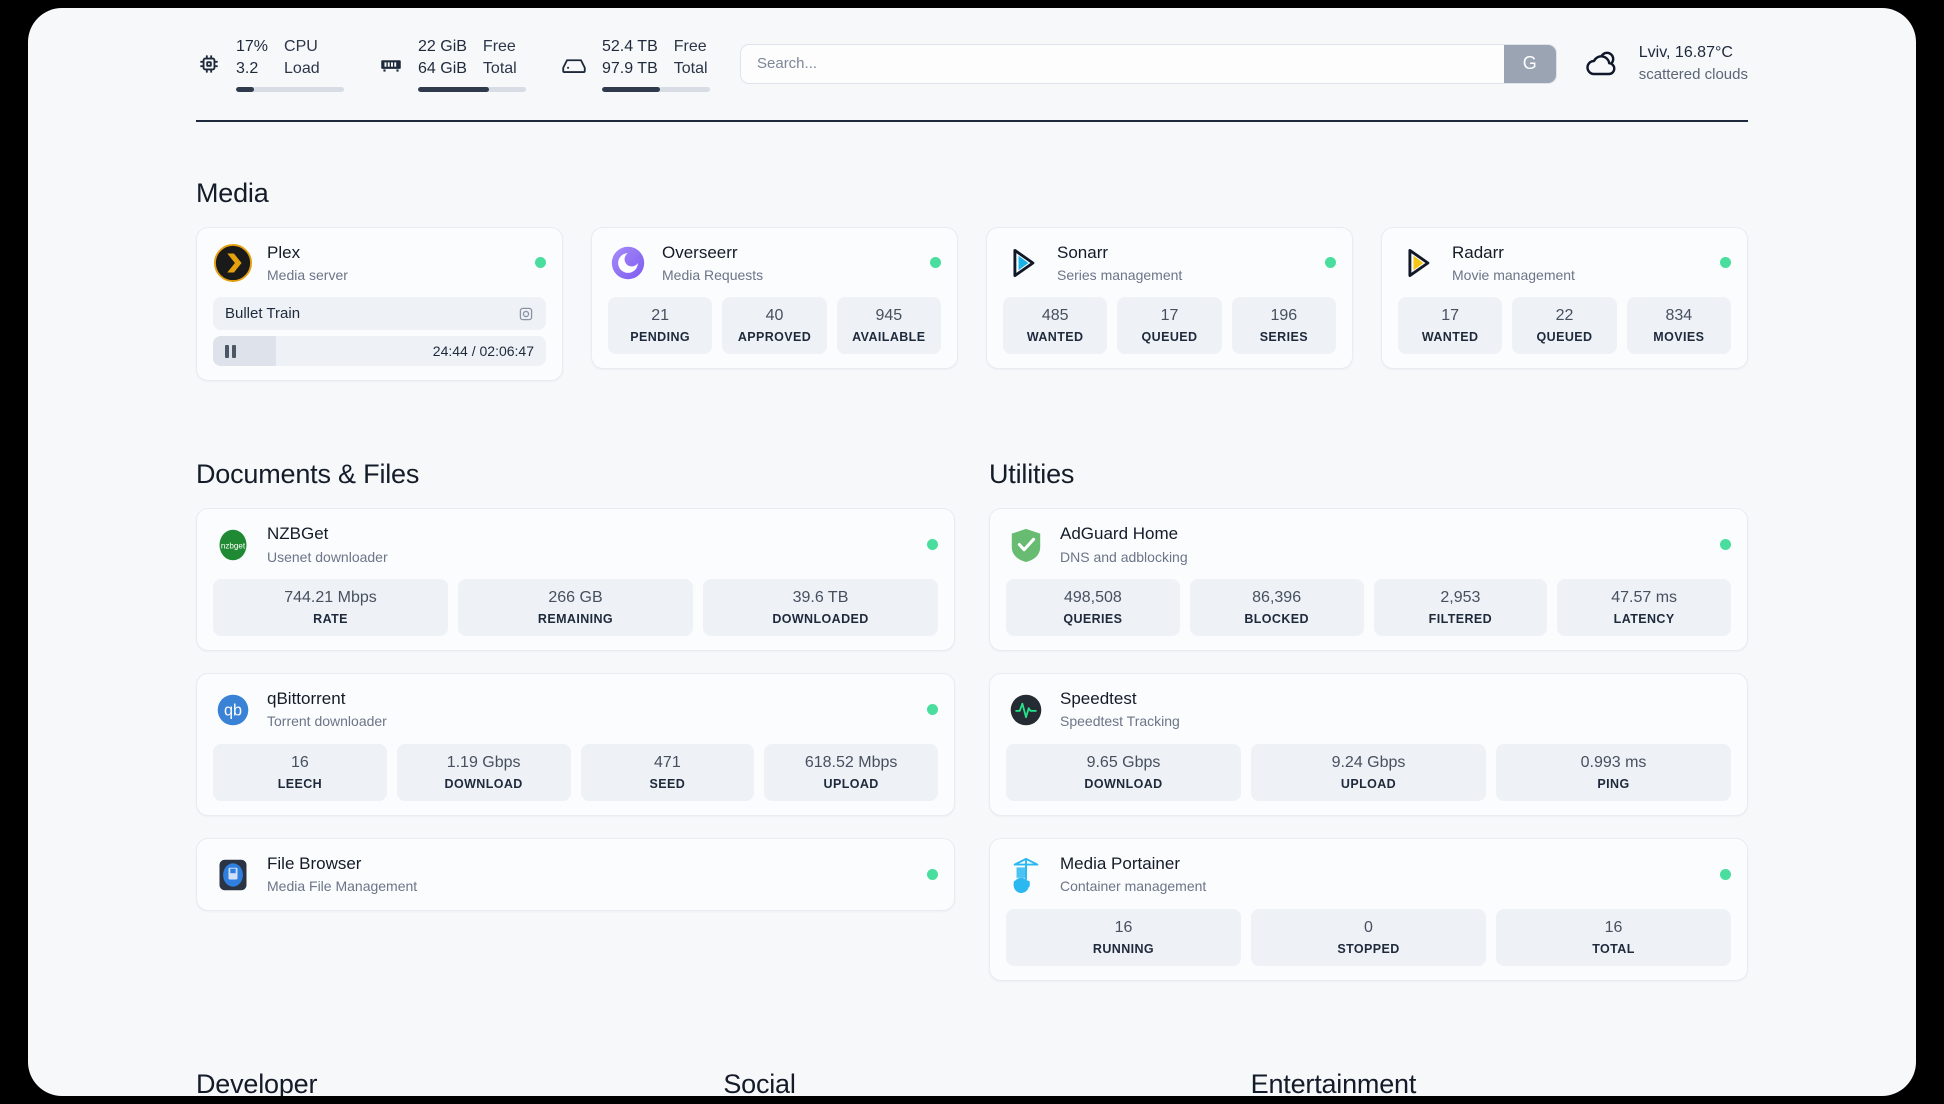 This screenshot has height=1104, width=1944. What do you see at coordinates (1169, 337) in the screenshot?
I see `stat-key: QUEUED` at bounding box center [1169, 337].